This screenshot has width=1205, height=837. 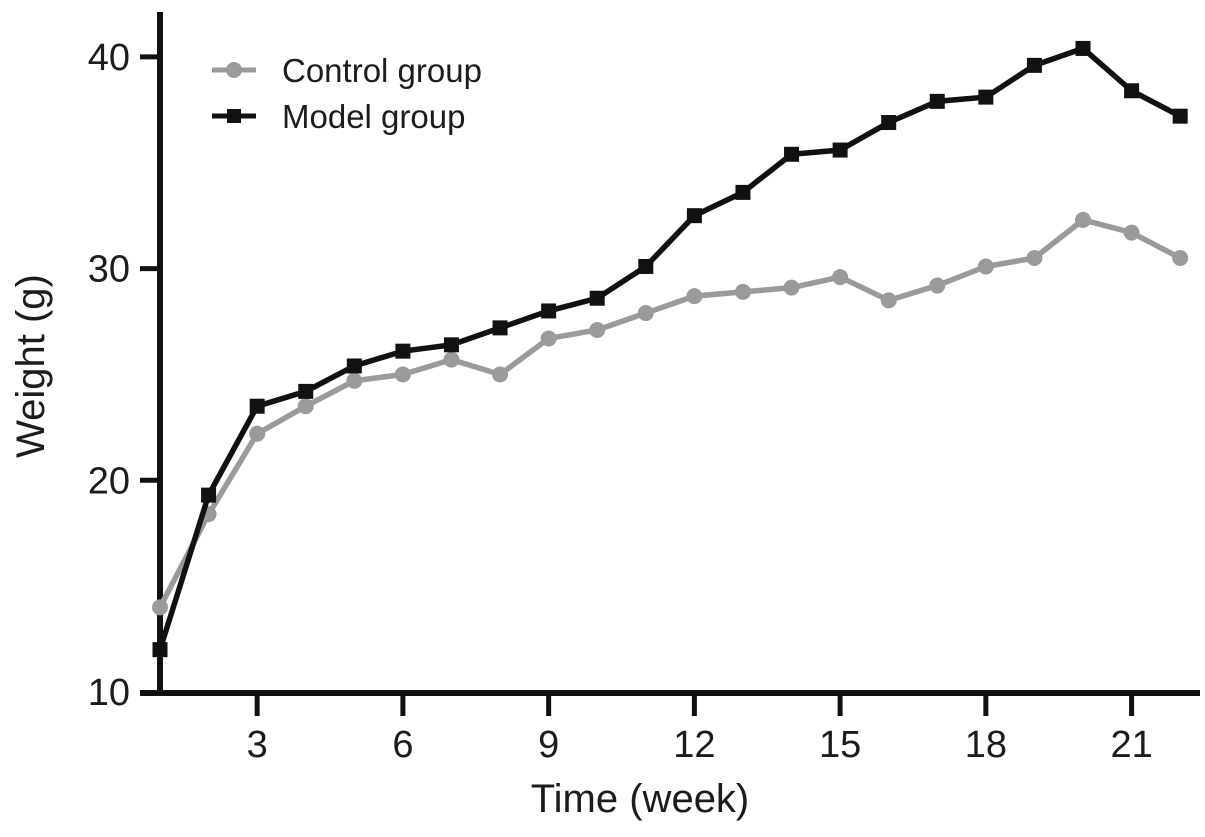 What do you see at coordinates (402, 745) in the screenshot?
I see `x-tick-label: 6` at bounding box center [402, 745].